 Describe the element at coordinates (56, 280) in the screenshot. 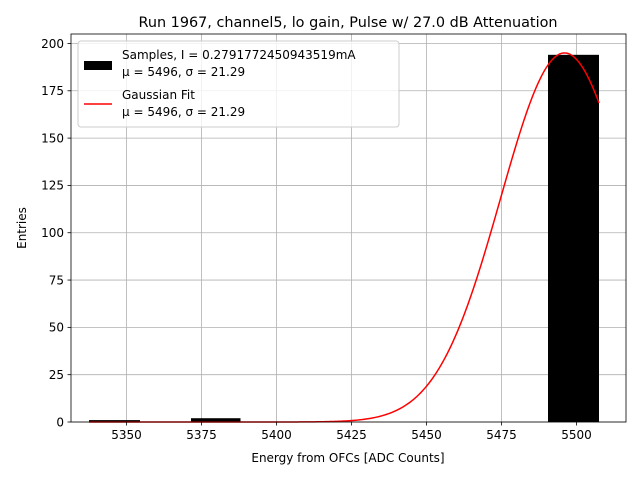

I see `y-tick-label: 75` at that location.